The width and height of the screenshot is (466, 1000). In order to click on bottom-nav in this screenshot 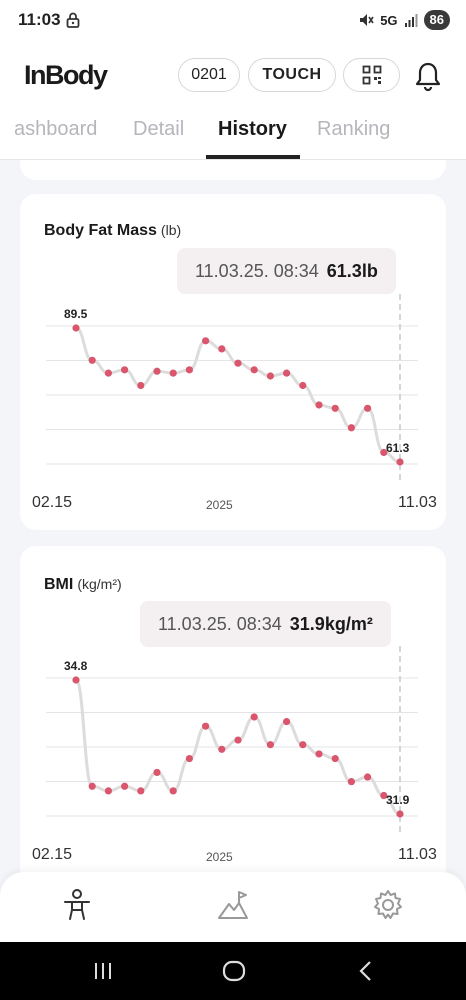, I will do `click(233, 907)`.